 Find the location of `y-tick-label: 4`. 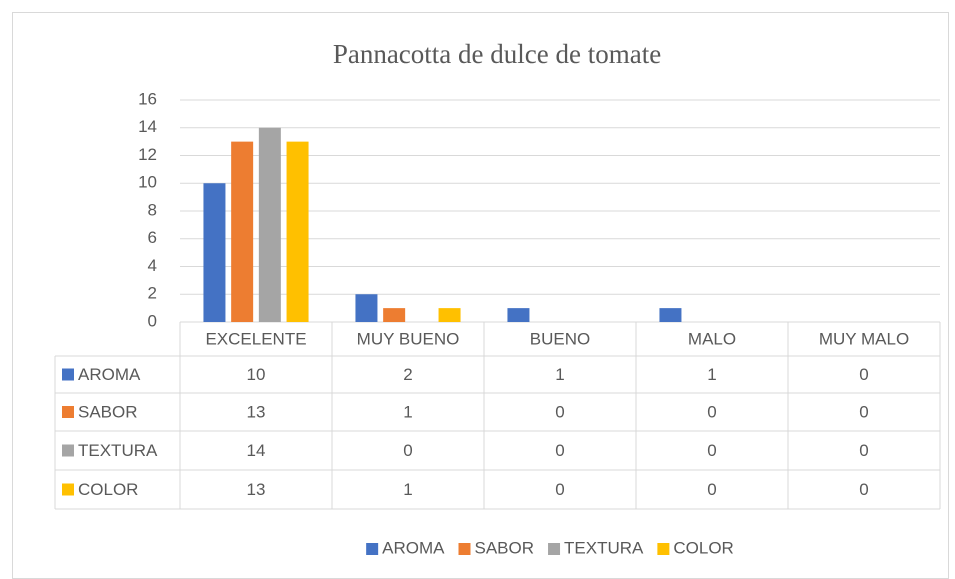

y-tick-label: 4 is located at coordinates (152, 265).